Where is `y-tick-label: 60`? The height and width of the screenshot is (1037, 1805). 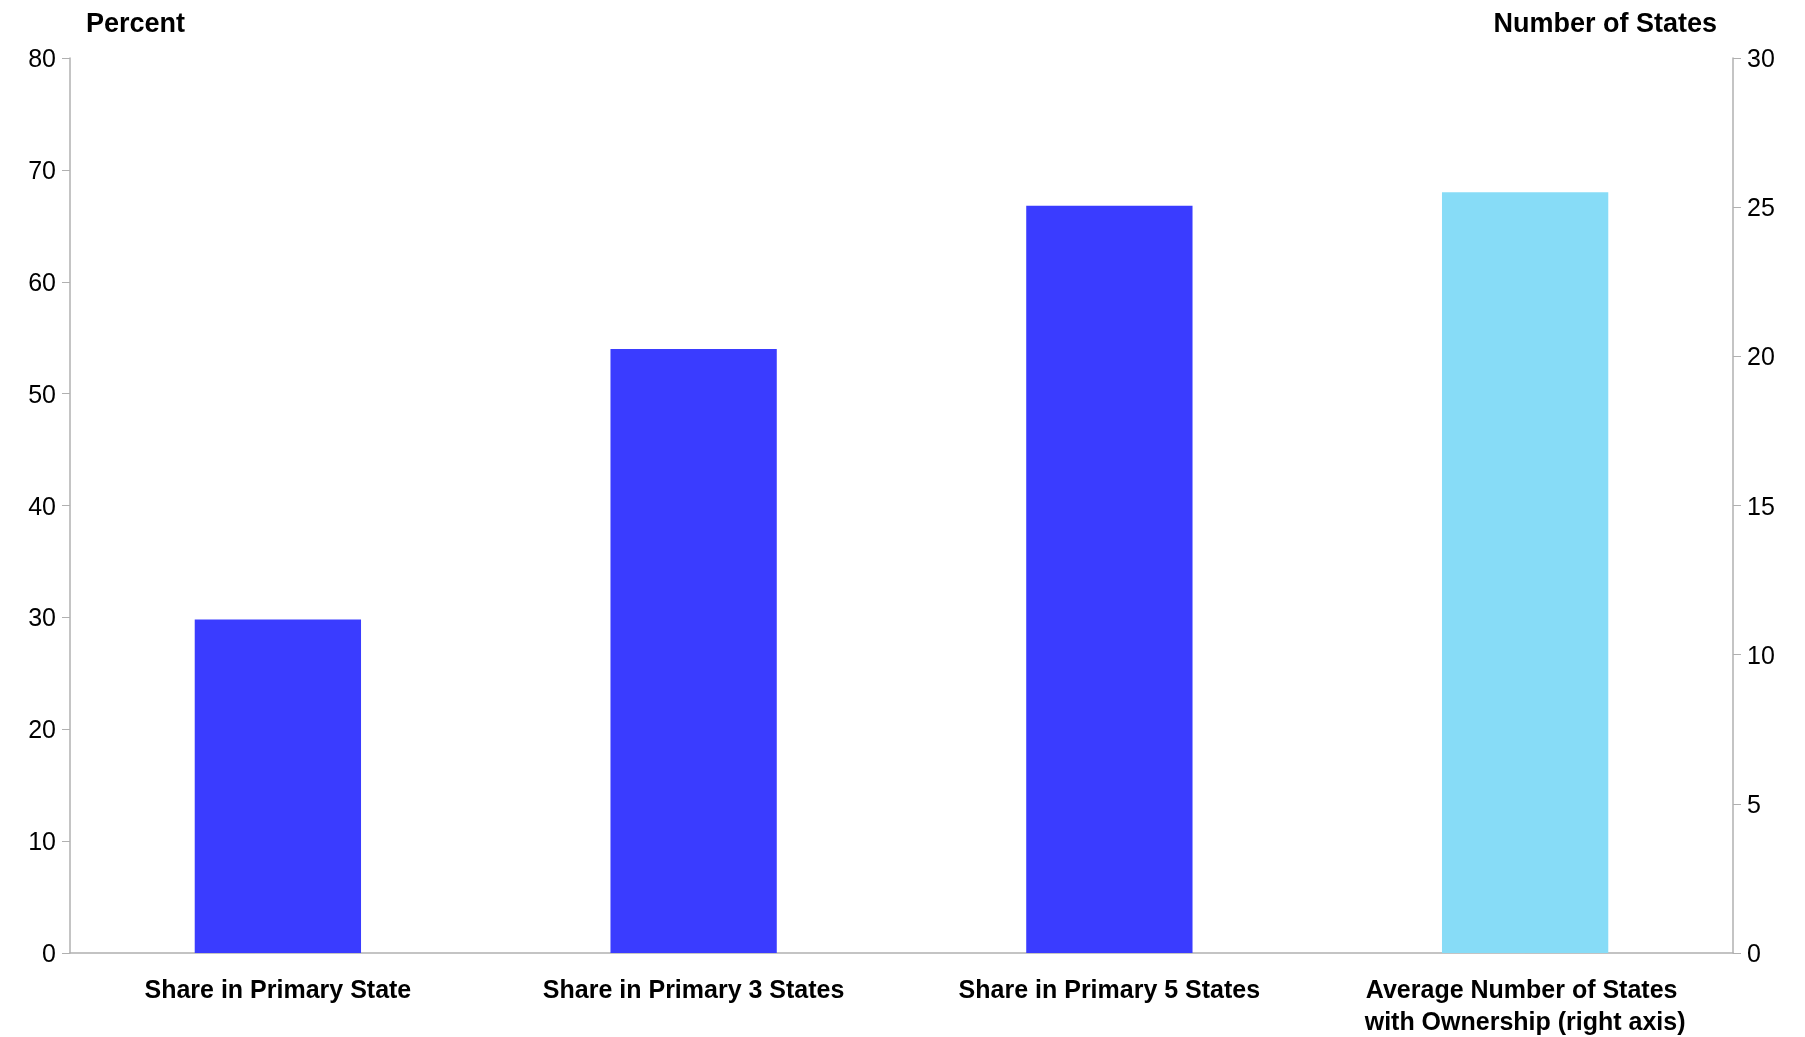 y-tick-label: 60 is located at coordinates (42, 281).